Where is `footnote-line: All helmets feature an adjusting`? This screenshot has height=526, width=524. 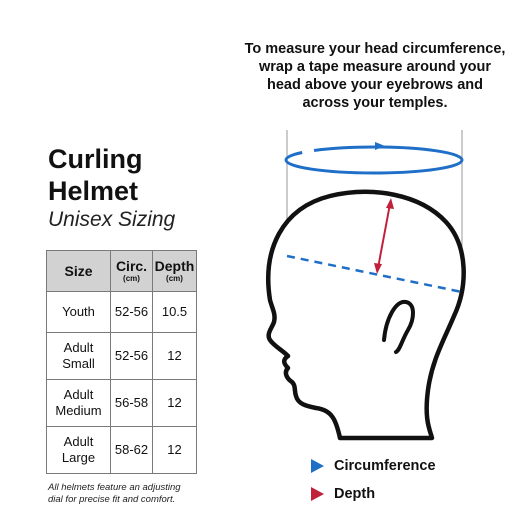 footnote-line: All helmets feature an adjusting is located at coordinates (114, 487).